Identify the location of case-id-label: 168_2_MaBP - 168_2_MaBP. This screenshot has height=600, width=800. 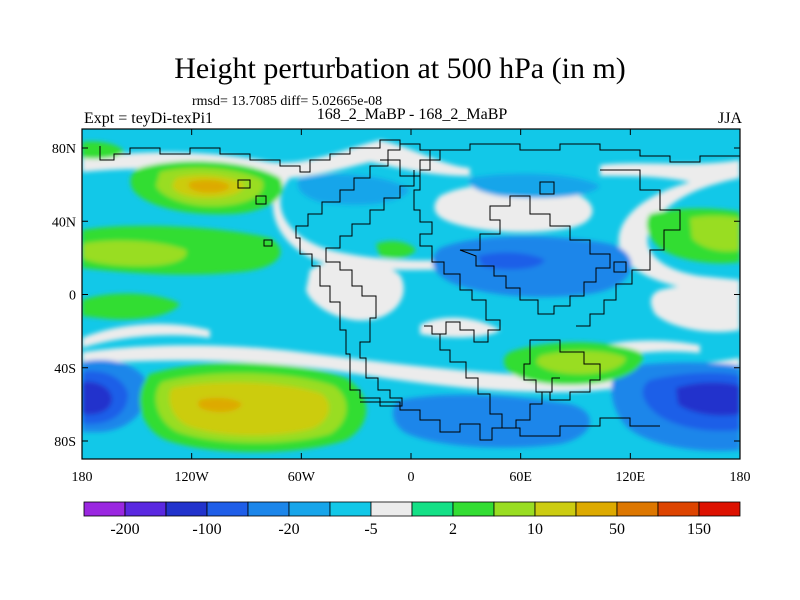
(412, 114).